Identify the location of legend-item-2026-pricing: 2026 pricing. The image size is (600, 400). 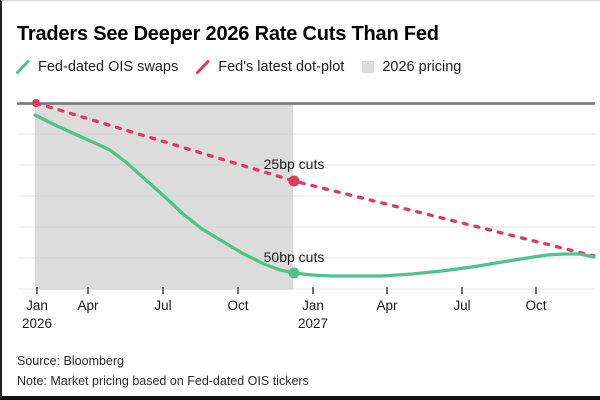
(411, 67).